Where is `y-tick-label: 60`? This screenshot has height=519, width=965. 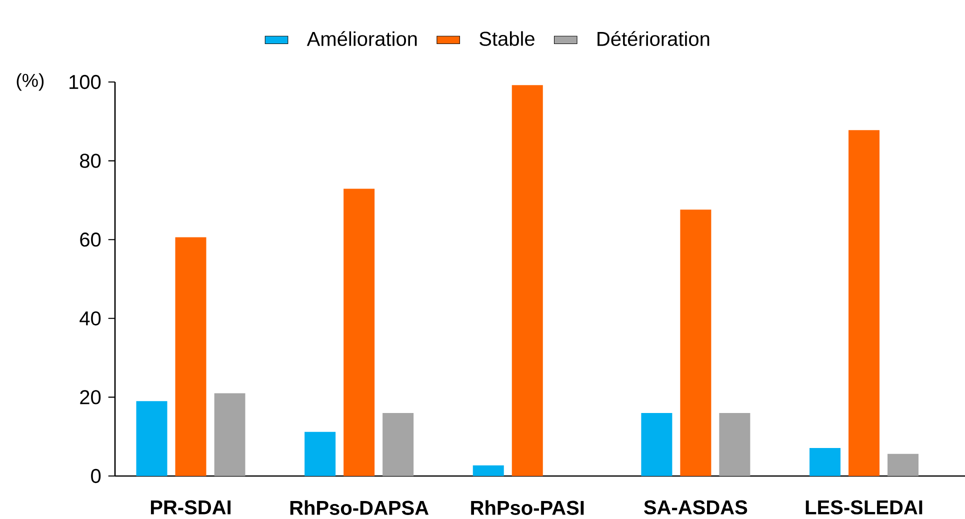 y-tick-label: 60 is located at coordinates (90, 239).